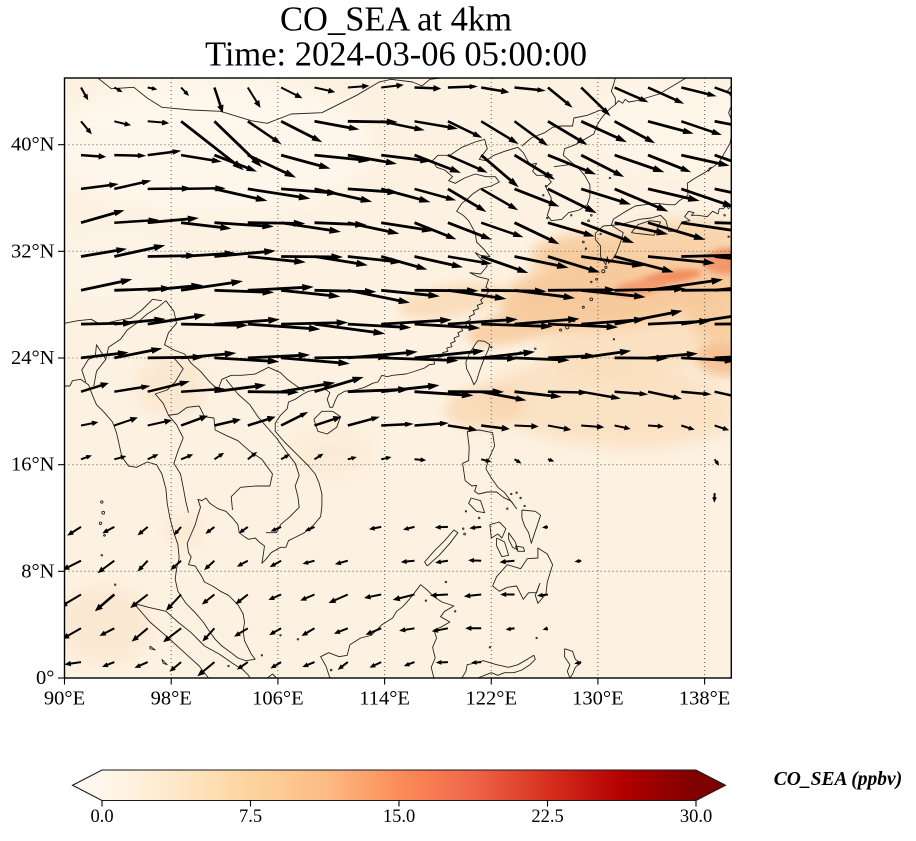 Image resolution: width=916 pixels, height=841 pixels. What do you see at coordinates (33, 251) in the screenshot?
I see `svg-text: 32°N` at bounding box center [33, 251].